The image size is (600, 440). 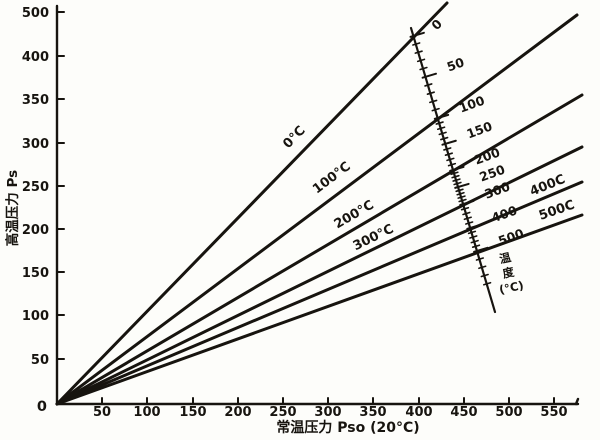 I want to click on scale-caption-line-0: 温, so click(x=505, y=258).